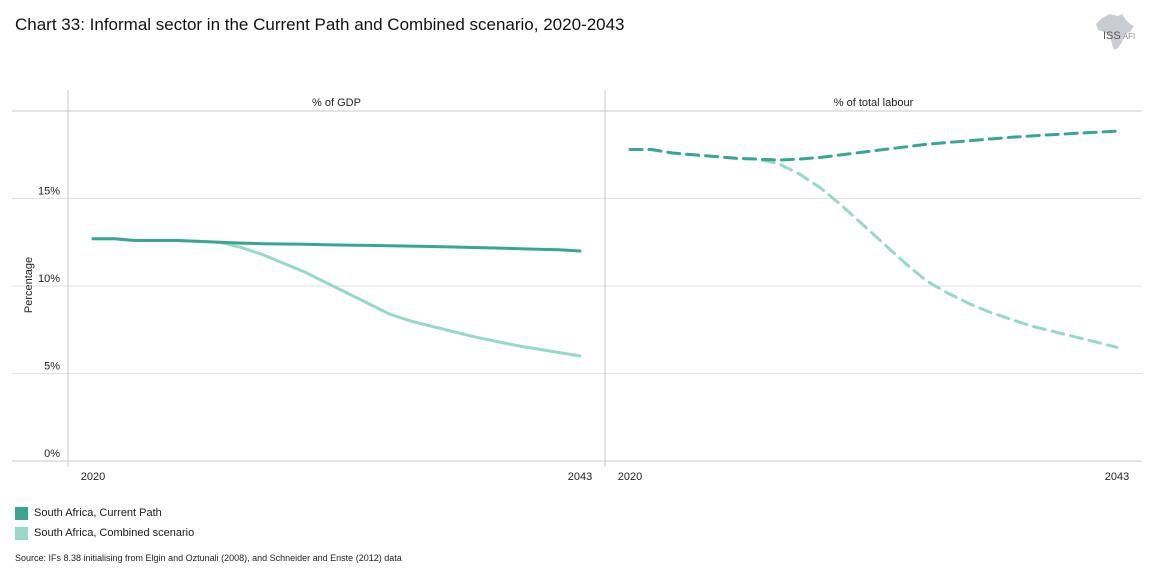  What do you see at coordinates (52, 367) in the screenshot?
I see `y-tick-label: 5%` at bounding box center [52, 367].